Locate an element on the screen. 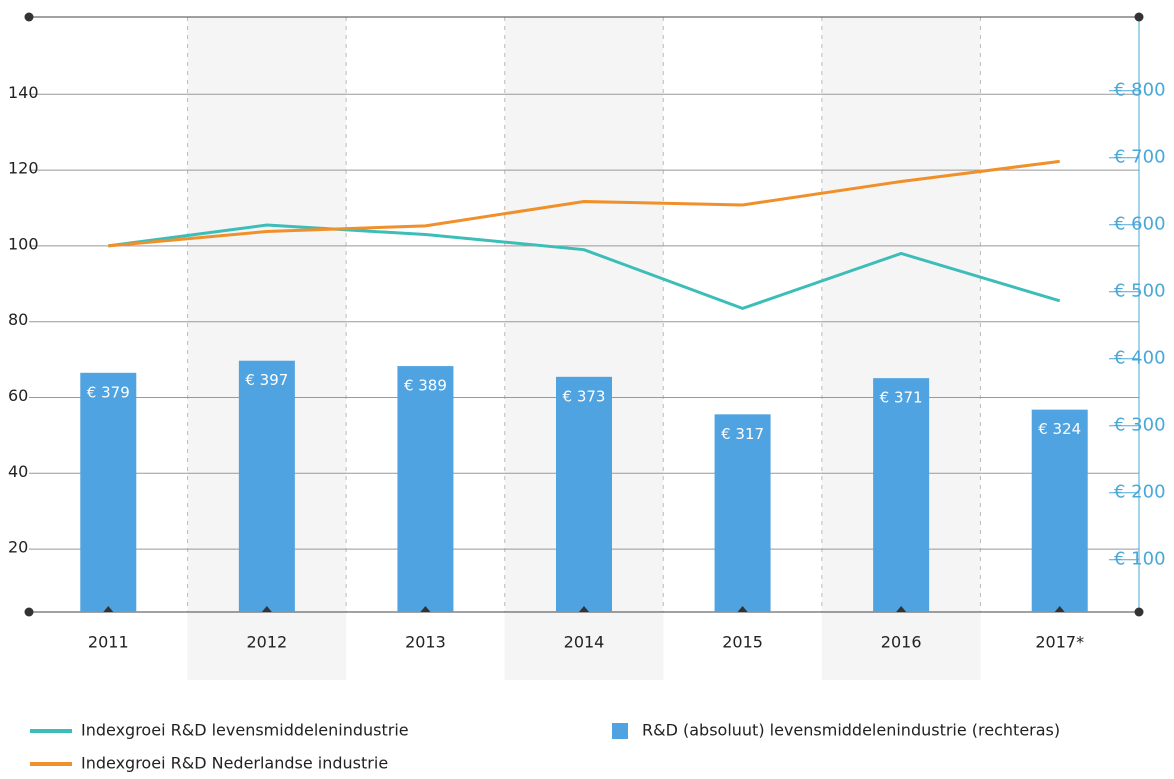 The height and width of the screenshot is (779, 1174). y-tick-label: 60 is located at coordinates (18, 395).